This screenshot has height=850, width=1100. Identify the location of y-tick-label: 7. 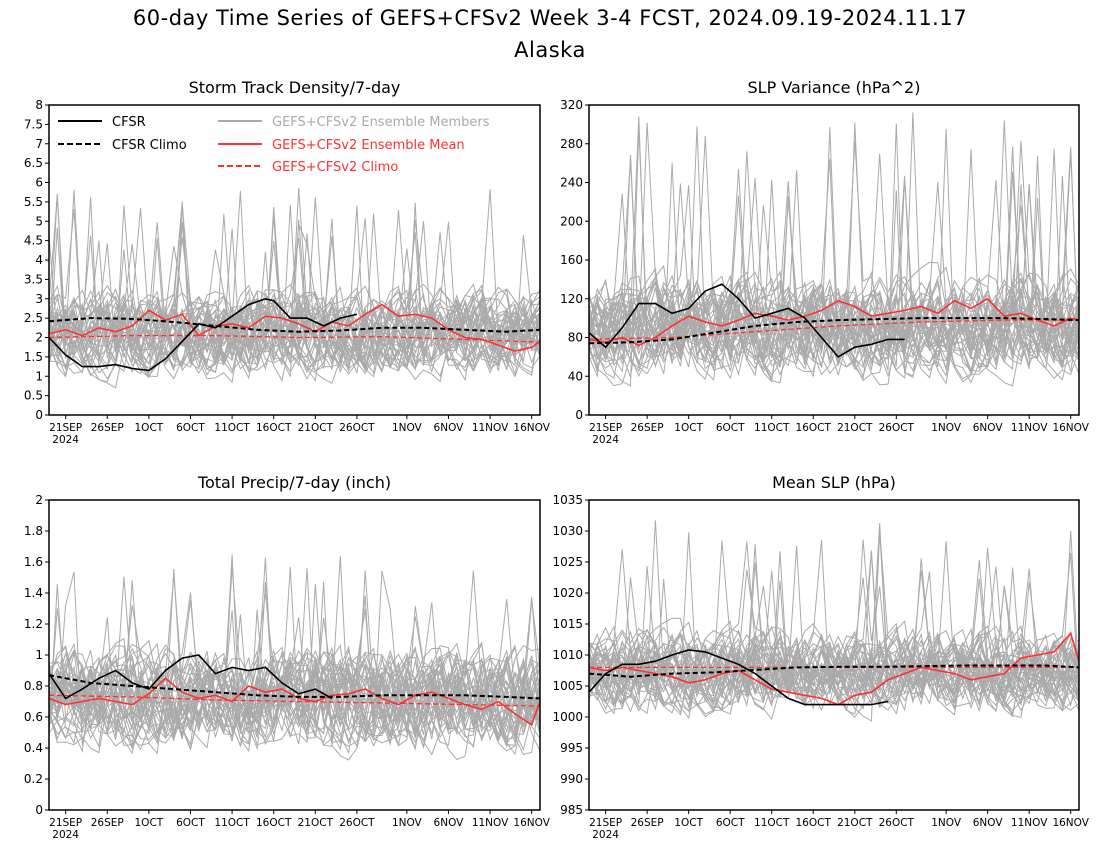
(39, 144).